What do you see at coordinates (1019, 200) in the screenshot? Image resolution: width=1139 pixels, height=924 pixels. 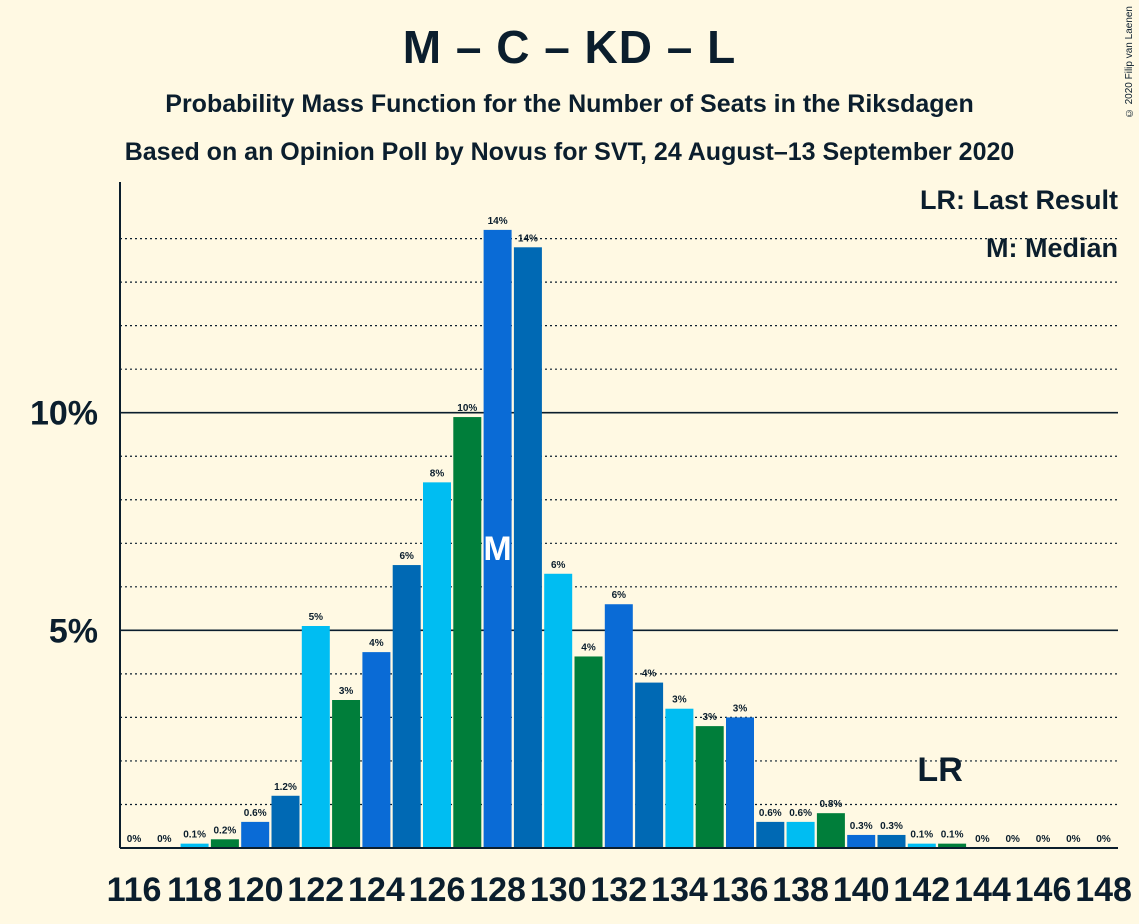 I see `legend-last-result: LR: Last Result` at bounding box center [1019, 200].